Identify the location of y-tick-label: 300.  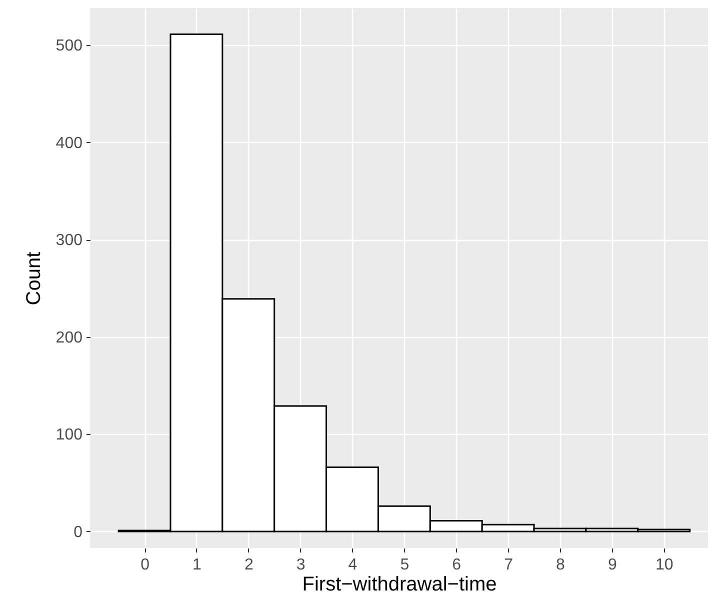
(69, 241).